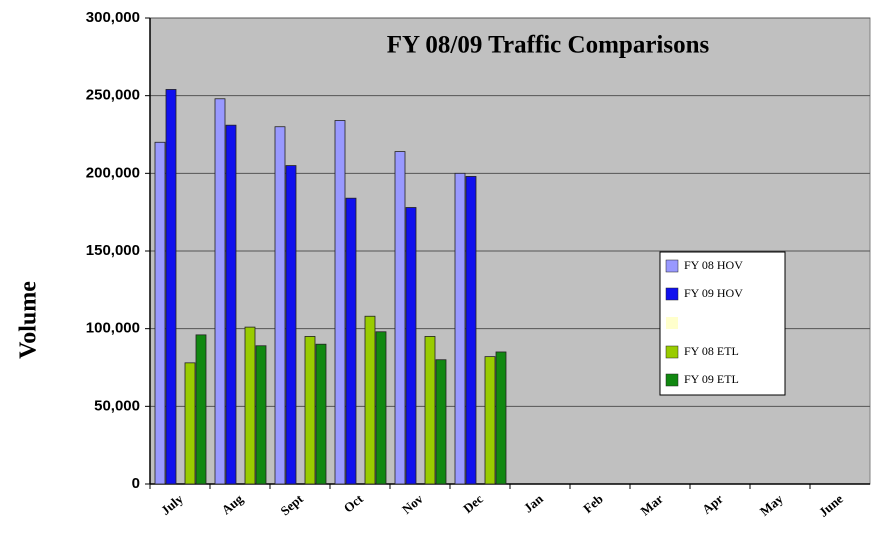 The width and height of the screenshot is (871, 536). What do you see at coordinates (29, 320) in the screenshot?
I see `y-axis-label: Volume` at bounding box center [29, 320].